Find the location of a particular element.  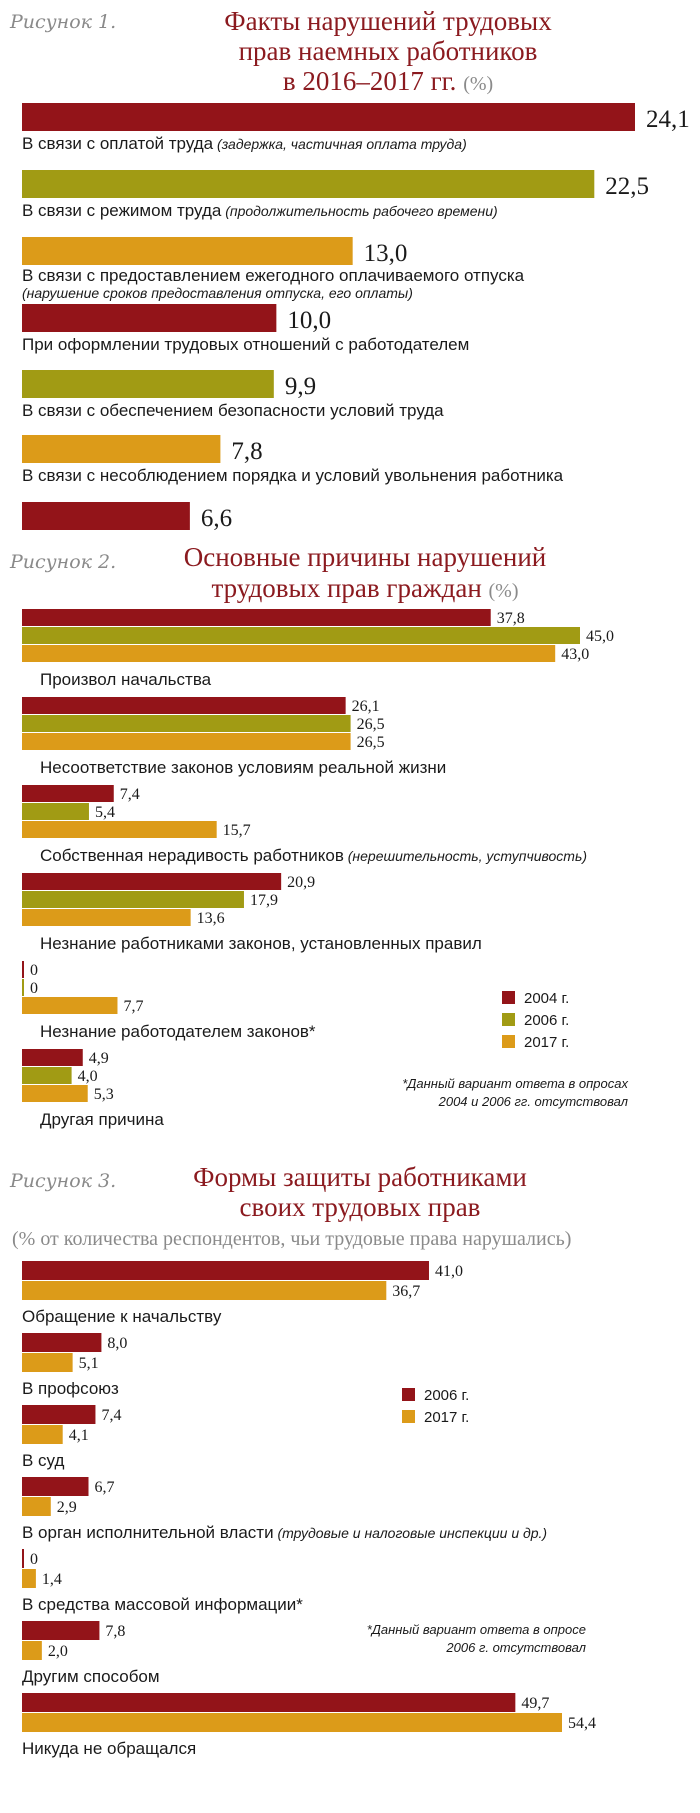

figure-2-label: Рисунок 2. is located at coordinates (62, 562).